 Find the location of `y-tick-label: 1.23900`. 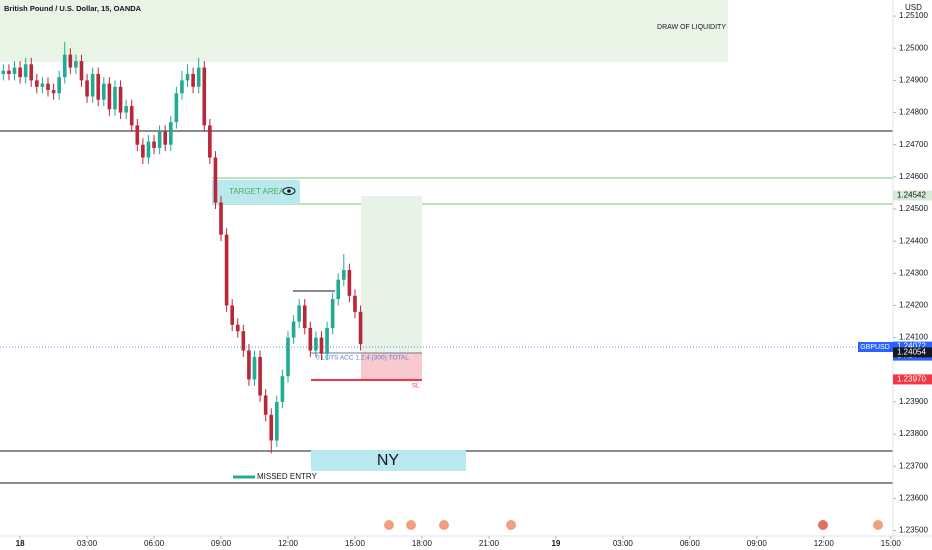

y-tick-label: 1.23900 is located at coordinates (913, 401).